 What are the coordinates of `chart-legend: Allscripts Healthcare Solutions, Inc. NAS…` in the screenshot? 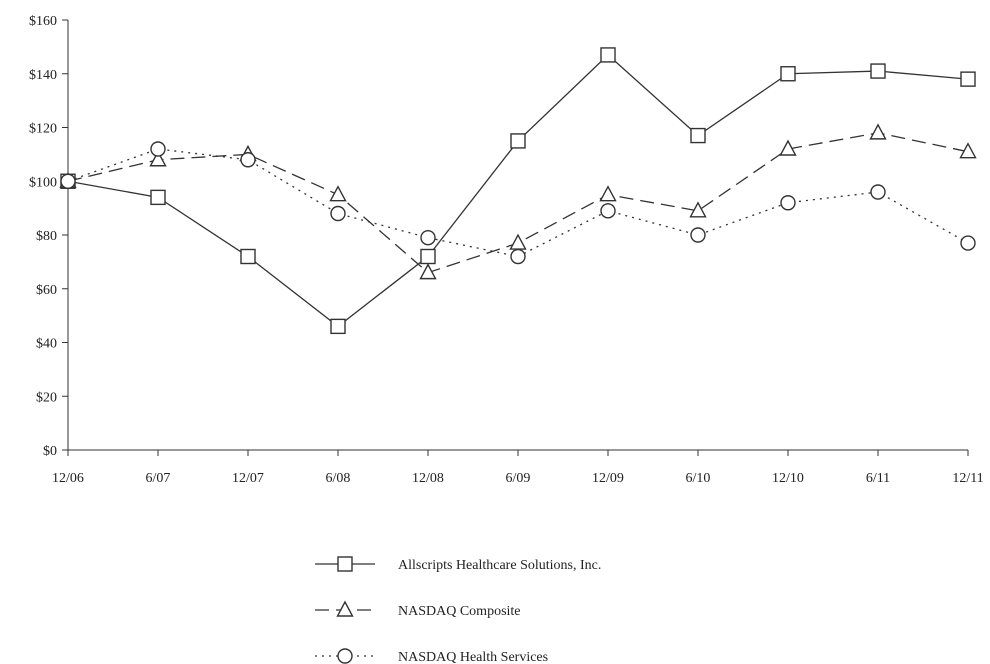 It's located at (458, 610).